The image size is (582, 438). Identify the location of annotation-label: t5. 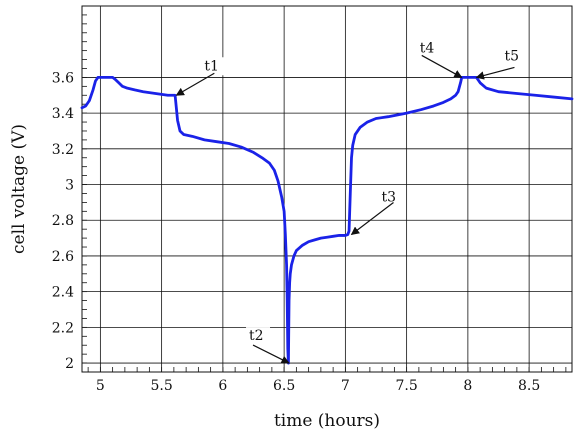
(511, 56).